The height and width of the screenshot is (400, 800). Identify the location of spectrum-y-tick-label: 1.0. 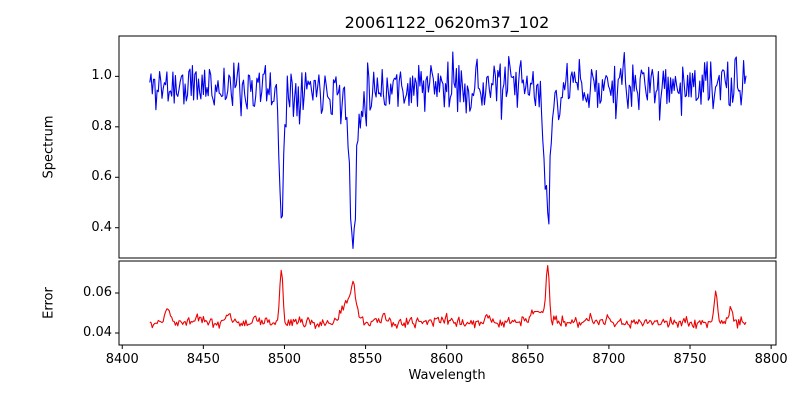
(101, 76).